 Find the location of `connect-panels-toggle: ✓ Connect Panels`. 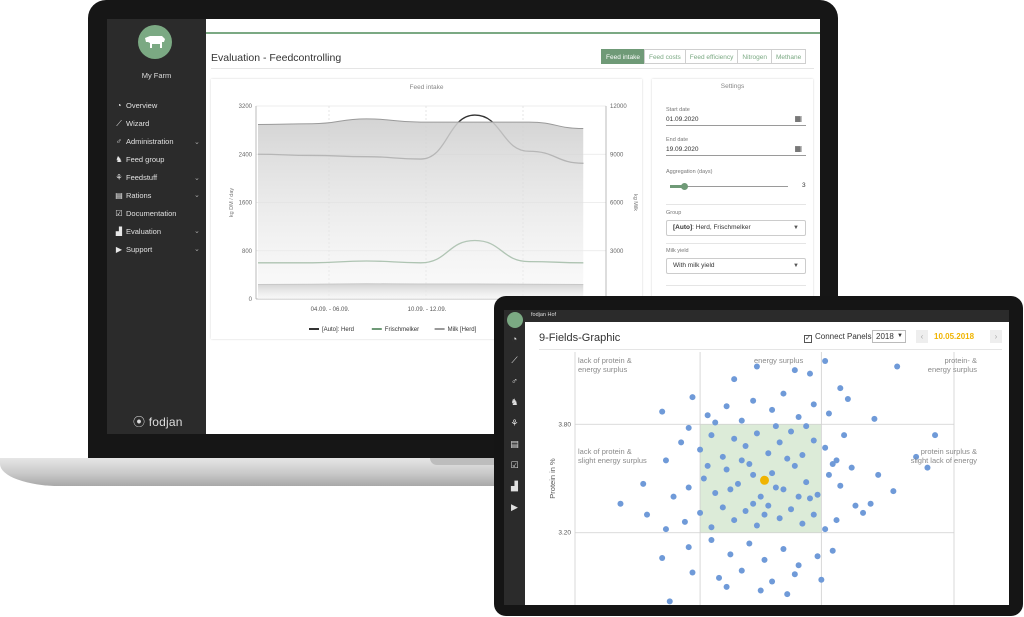

connect-panels-toggle: ✓ Connect Panels is located at coordinates (837, 337).